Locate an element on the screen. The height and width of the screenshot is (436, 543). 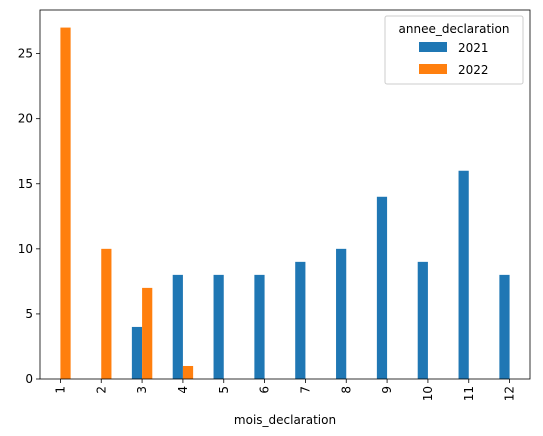
x-tick-label-12: 12 is located at coordinates (510, 393).